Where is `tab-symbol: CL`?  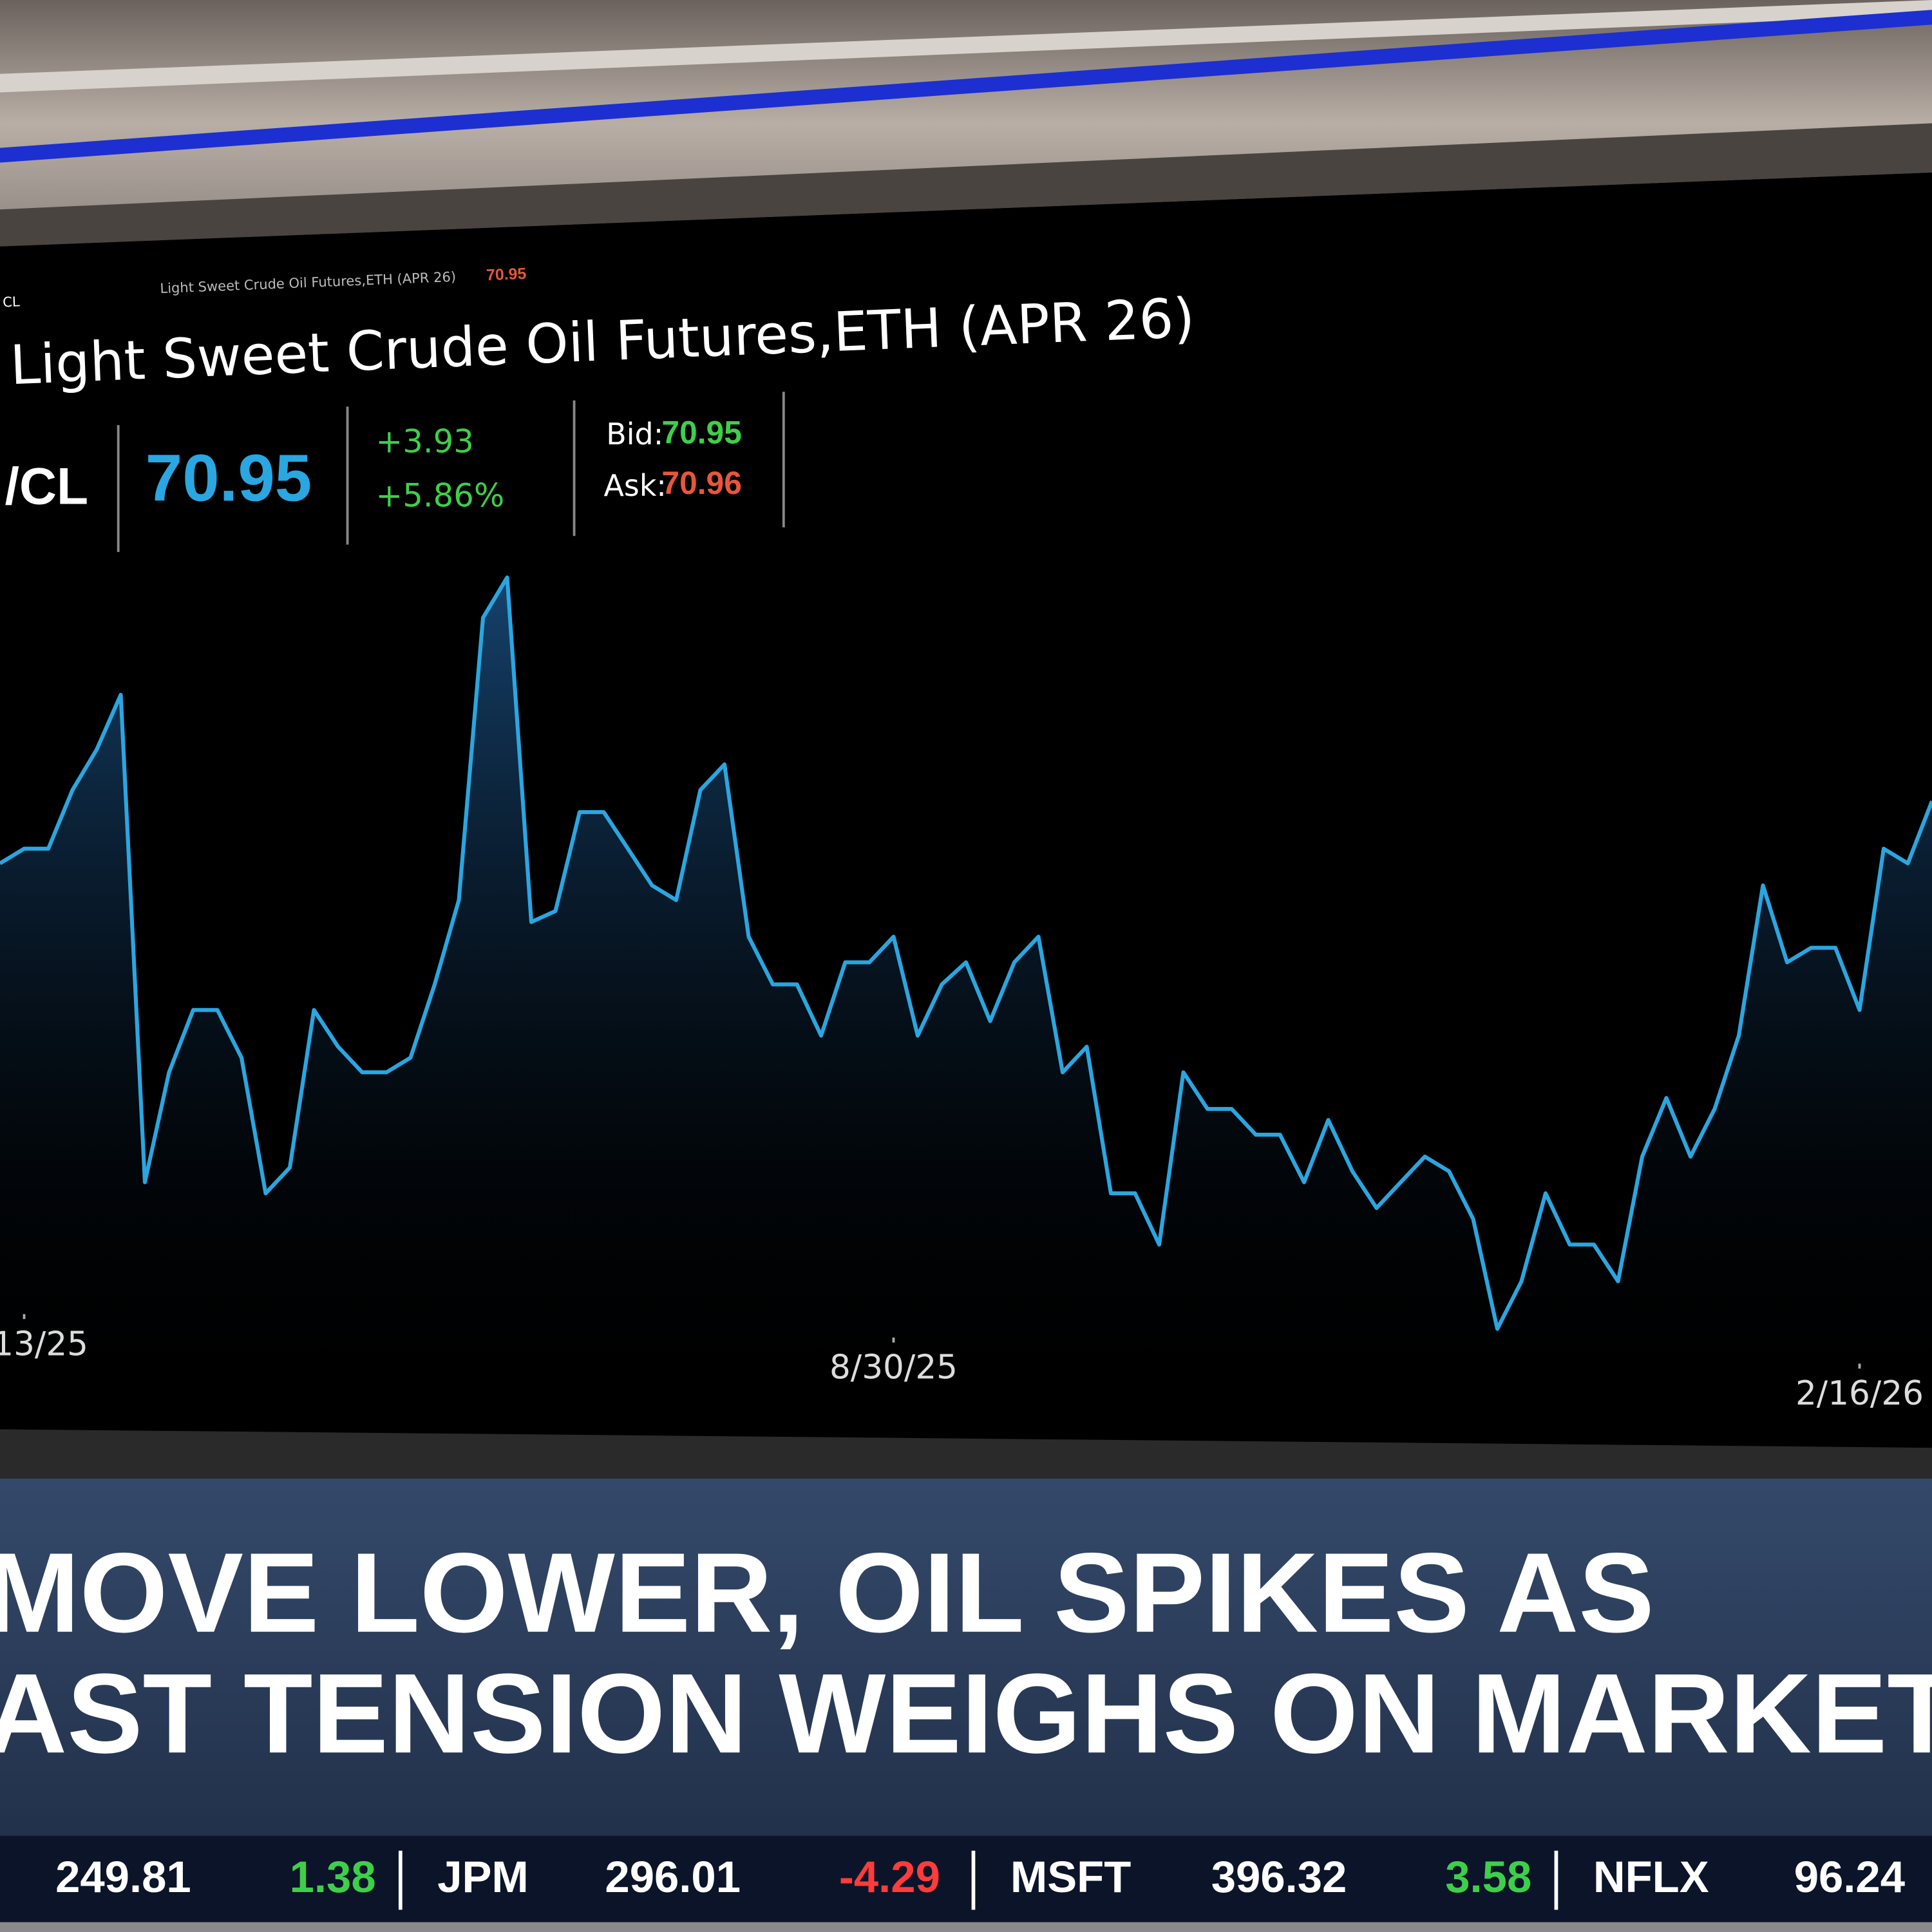
tab-symbol: CL is located at coordinates (12, 301).